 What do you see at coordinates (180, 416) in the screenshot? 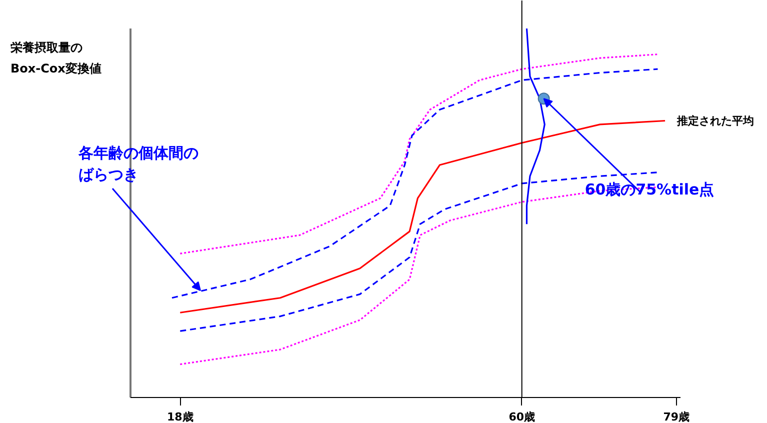
I see `x-tick-label: 18歳` at bounding box center [180, 416].